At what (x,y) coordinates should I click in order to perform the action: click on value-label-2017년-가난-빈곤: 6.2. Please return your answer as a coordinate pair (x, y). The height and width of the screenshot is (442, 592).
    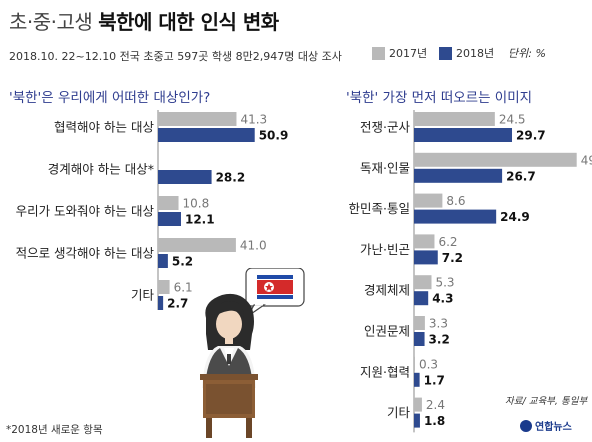
    Looking at the image, I should click on (447, 242).